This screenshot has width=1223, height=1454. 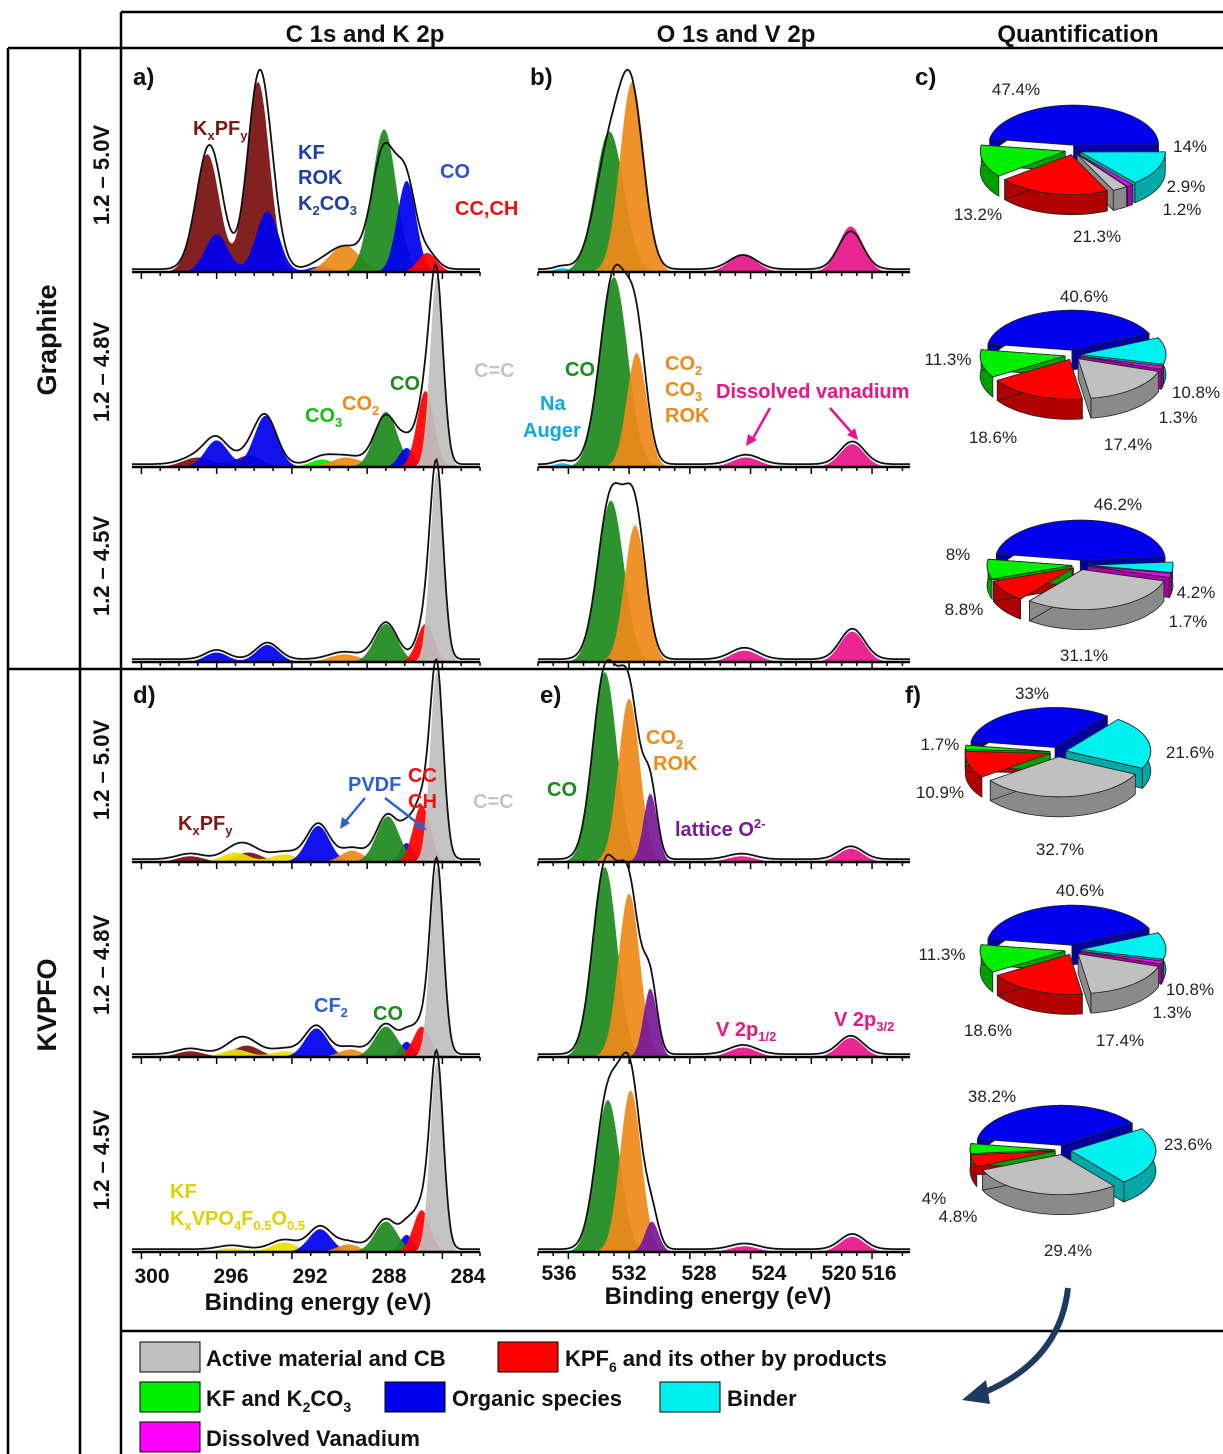 I want to click on ann-v2p-32: V 2p3/2, so click(x=864, y=1021).